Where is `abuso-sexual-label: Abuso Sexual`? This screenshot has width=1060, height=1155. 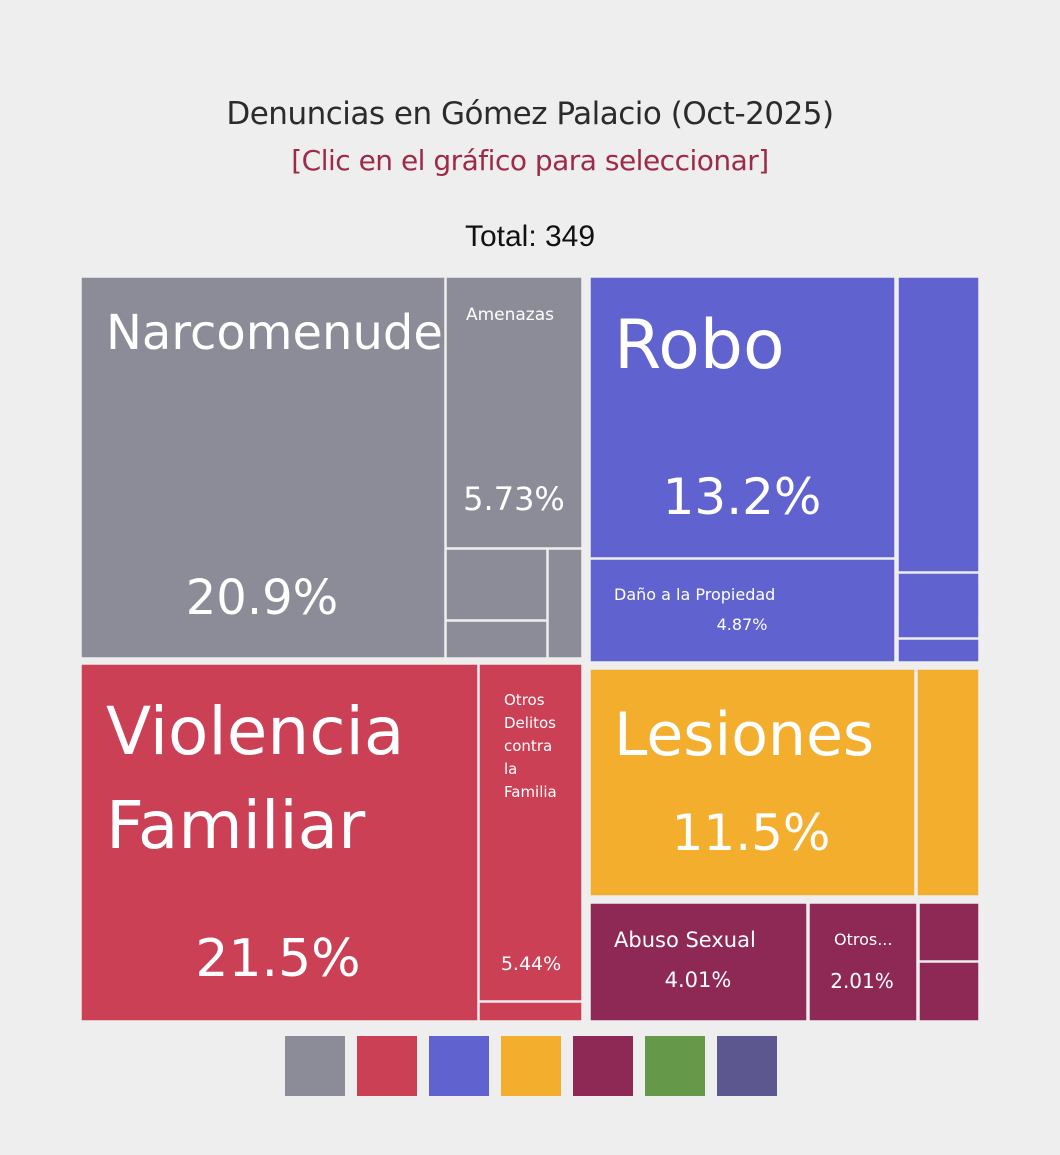
abuso-sexual-label: Abuso Sexual is located at coordinates (685, 940).